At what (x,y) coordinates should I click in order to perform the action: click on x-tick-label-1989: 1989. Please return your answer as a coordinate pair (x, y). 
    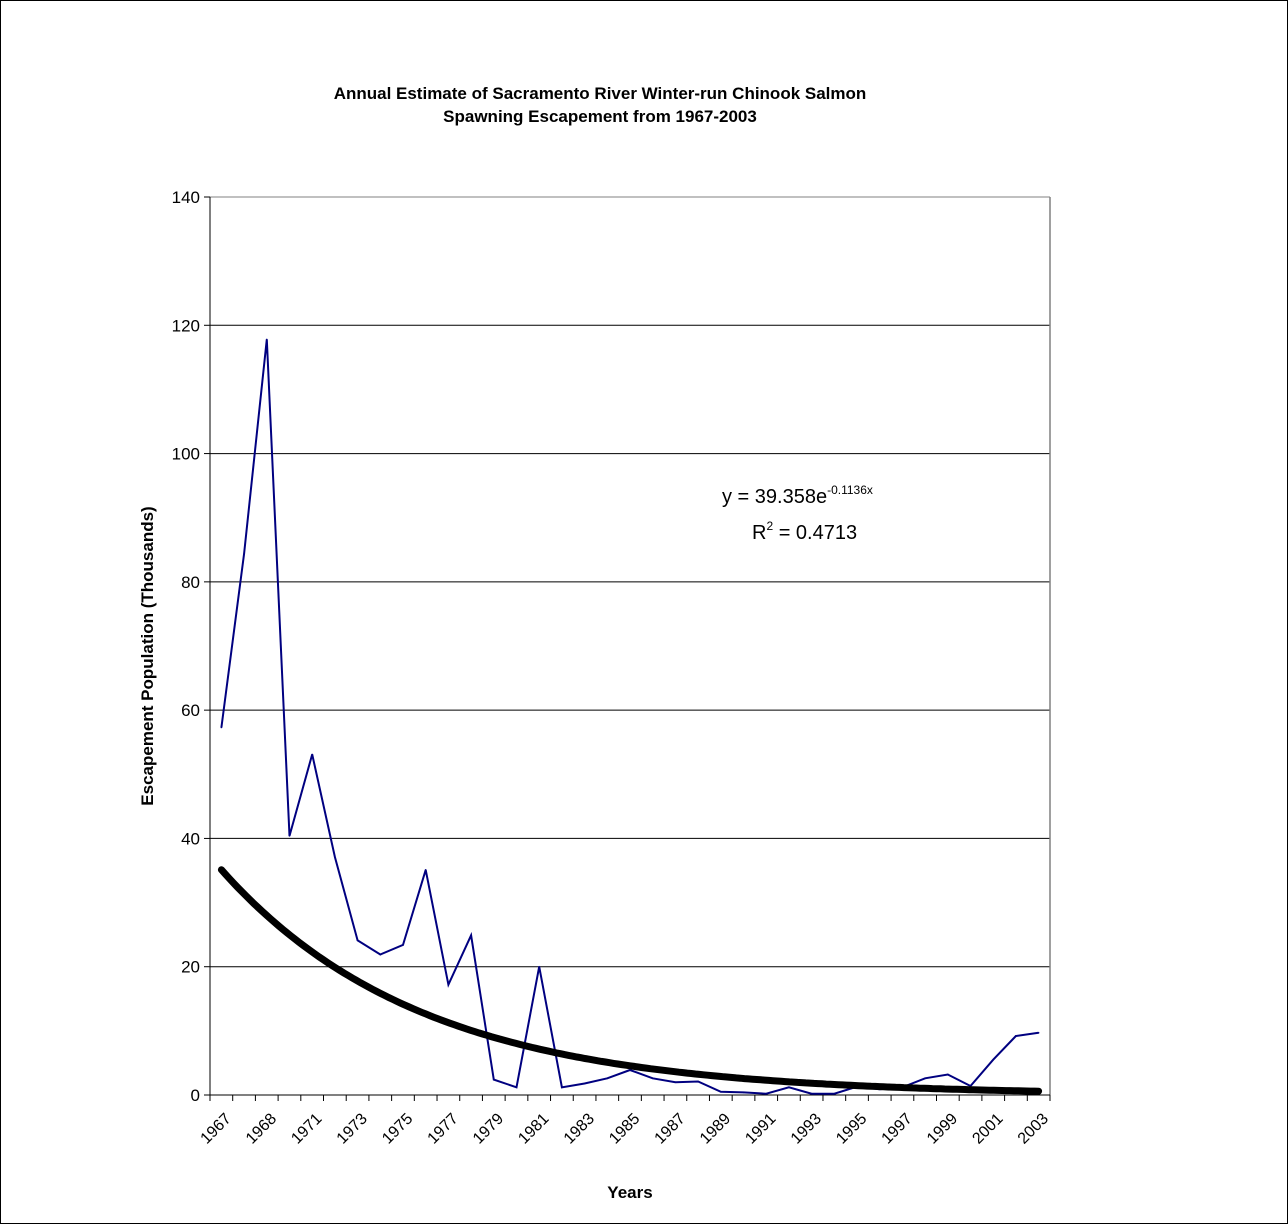
    Looking at the image, I should click on (715, 1128).